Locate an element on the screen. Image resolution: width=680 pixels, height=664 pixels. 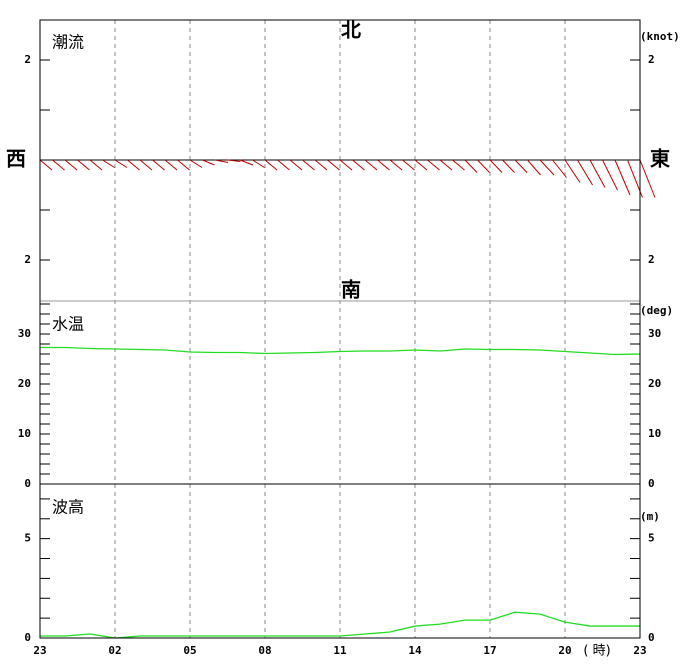
x-tick-label: 11 is located at coordinates (340, 650).